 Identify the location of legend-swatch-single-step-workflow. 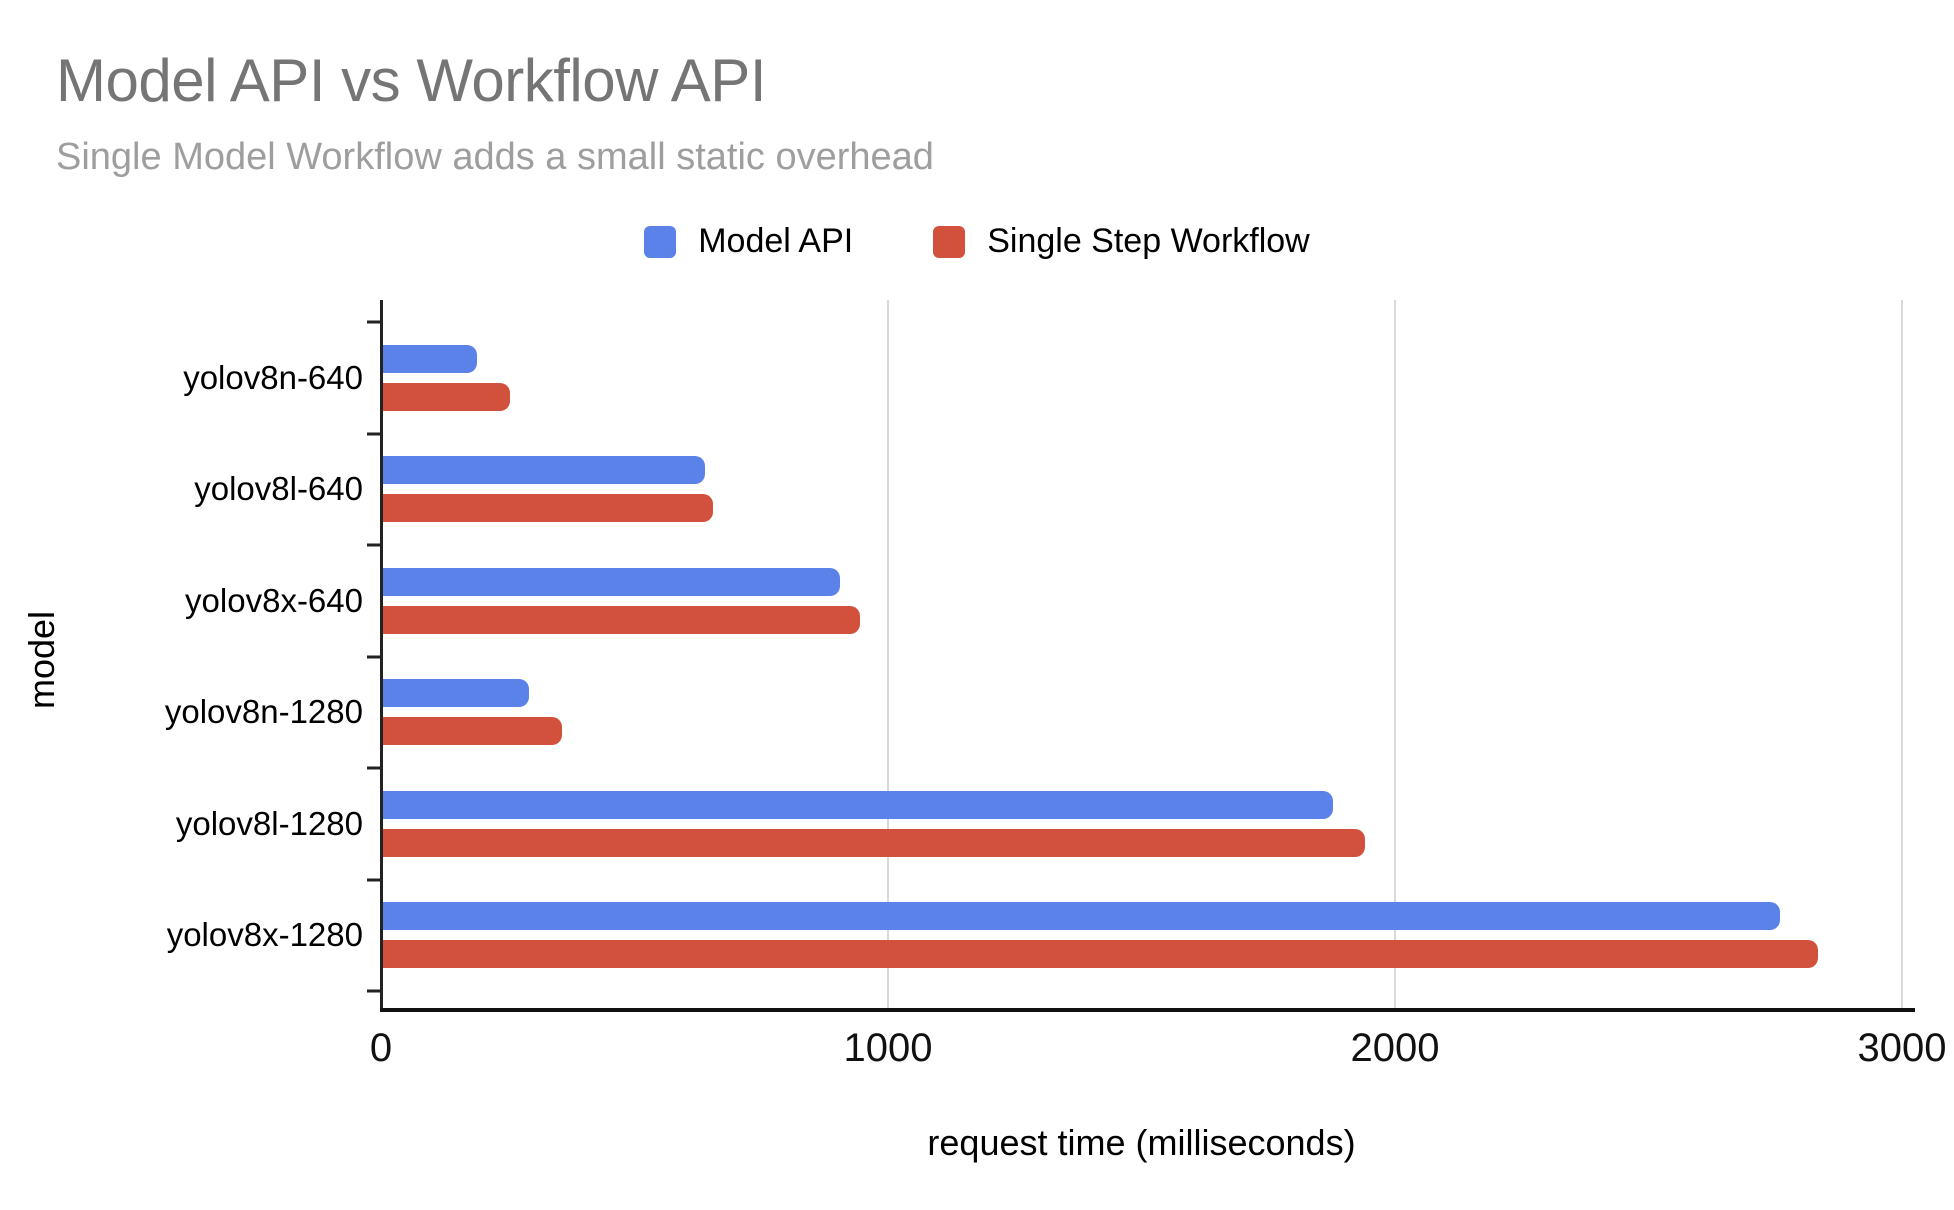
(949, 241).